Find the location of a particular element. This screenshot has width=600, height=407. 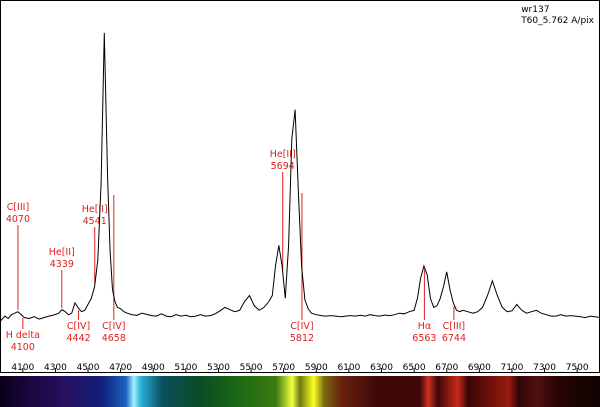

x-tick-label: 7100 is located at coordinates (512, 368).